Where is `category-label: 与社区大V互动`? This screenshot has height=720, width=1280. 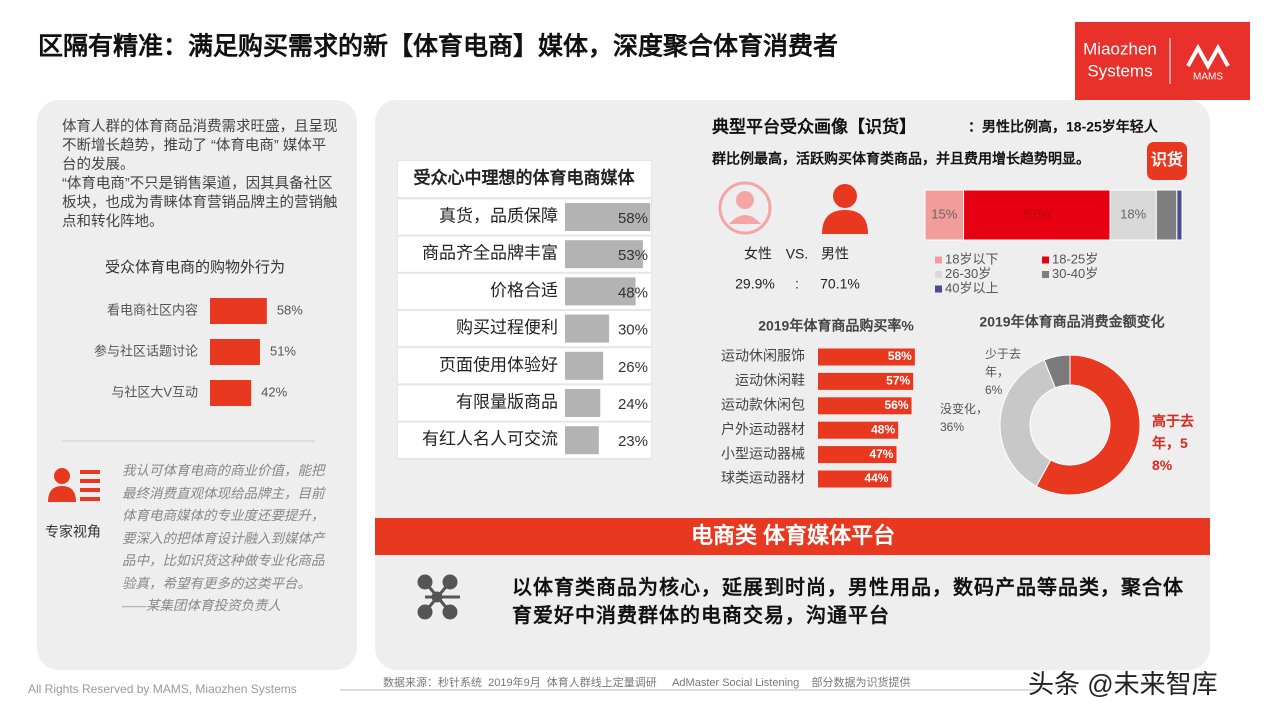 category-label: 与社区大V互动 is located at coordinates (154, 391).